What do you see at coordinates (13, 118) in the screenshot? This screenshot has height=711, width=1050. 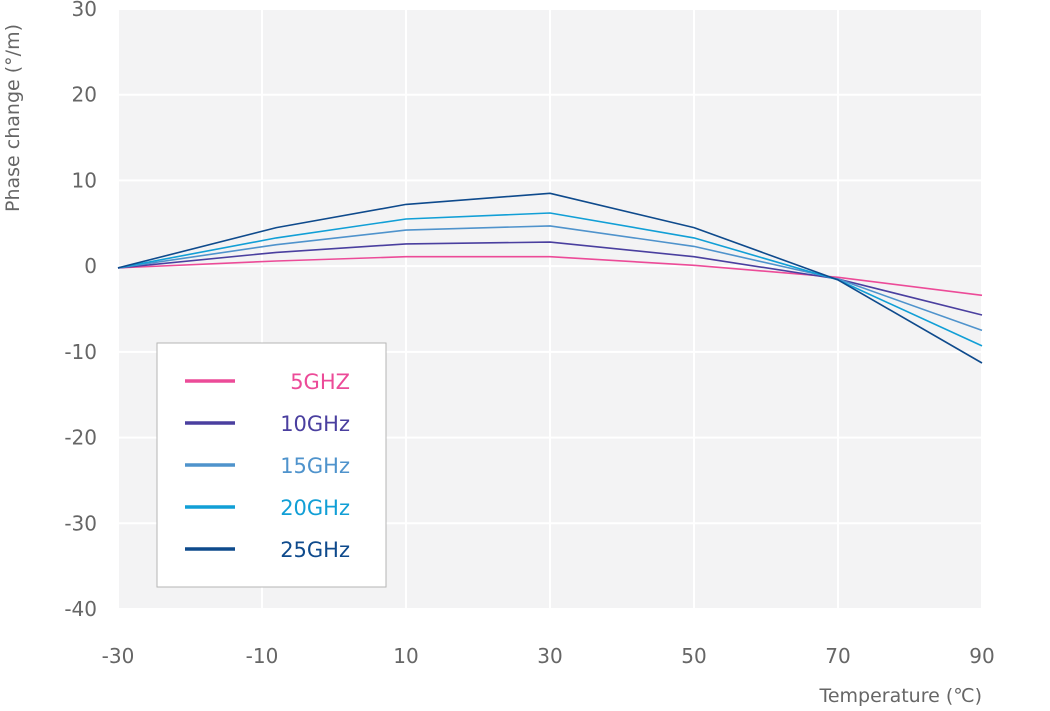 I see `y-axis-title: Phase change (°/m)` at bounding box center [13, 118].